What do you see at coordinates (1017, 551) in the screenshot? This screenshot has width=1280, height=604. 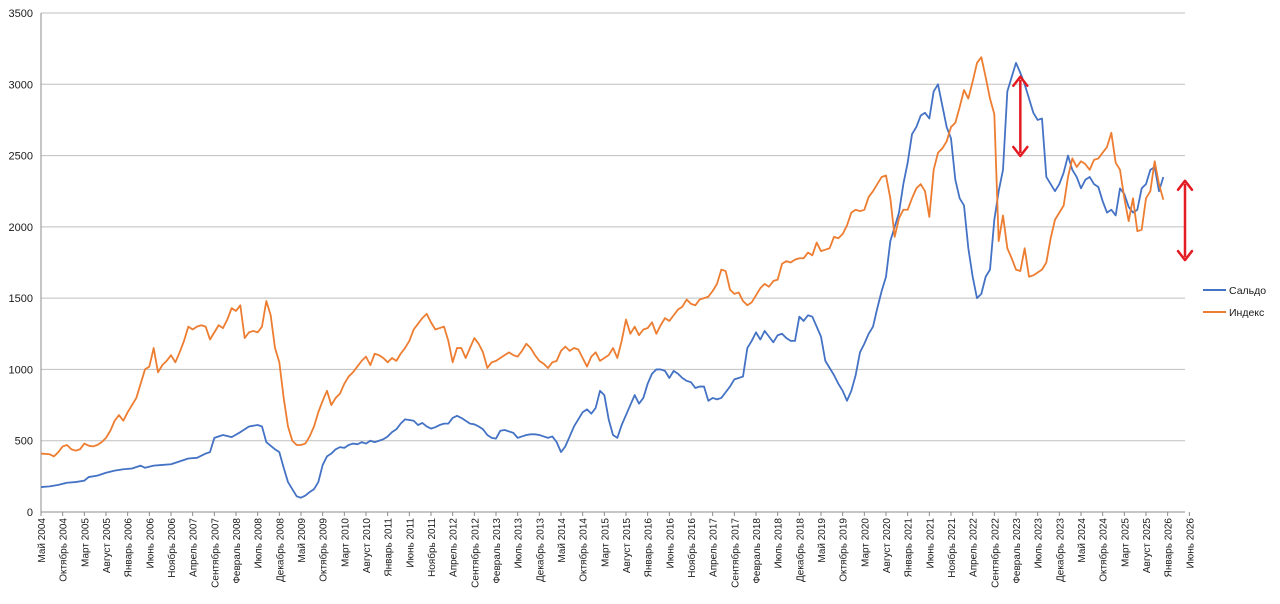 I see `x-tick-label: Февраль 2023` at bounding box center [1017, 551].